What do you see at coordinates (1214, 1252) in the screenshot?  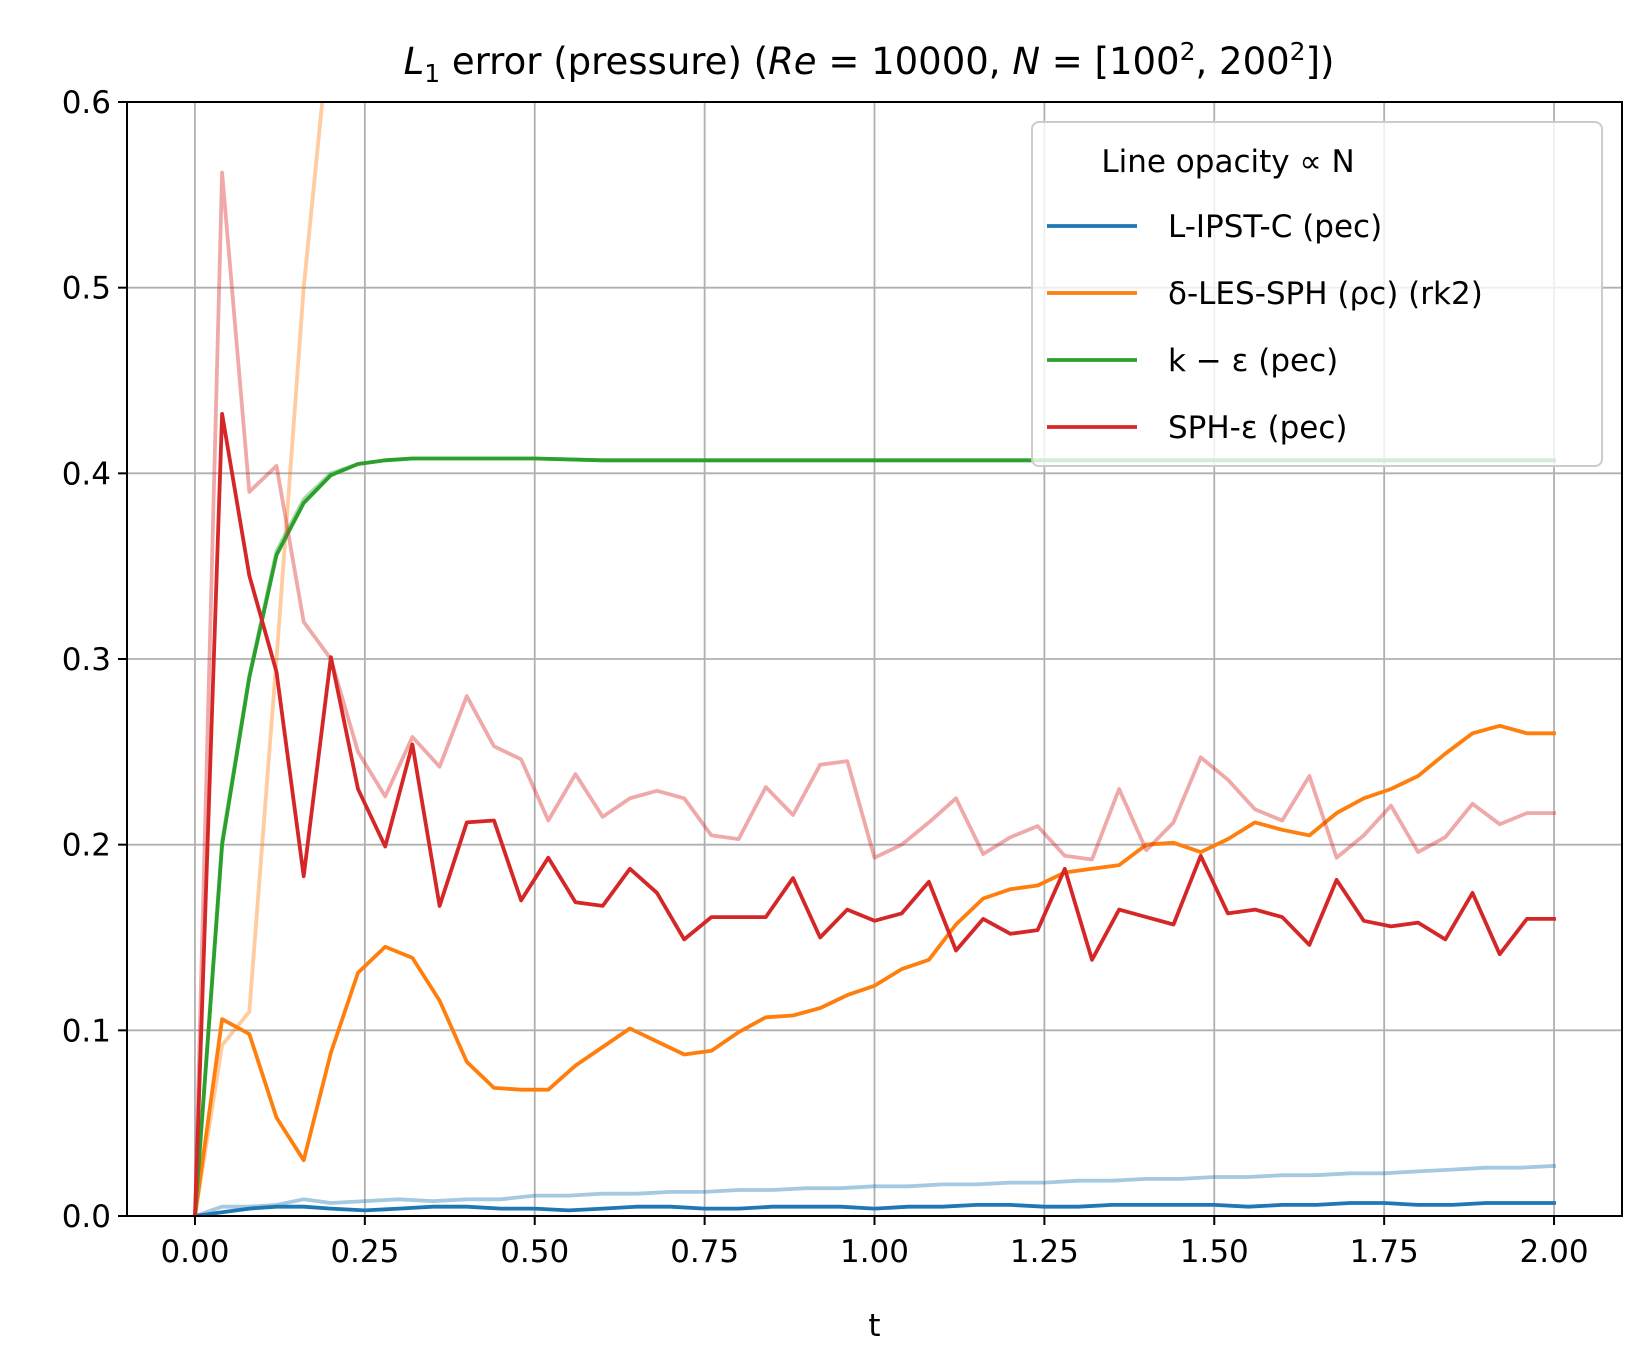 I see `x-tick-label: 1.50` at bounding box center [1214, 1252].